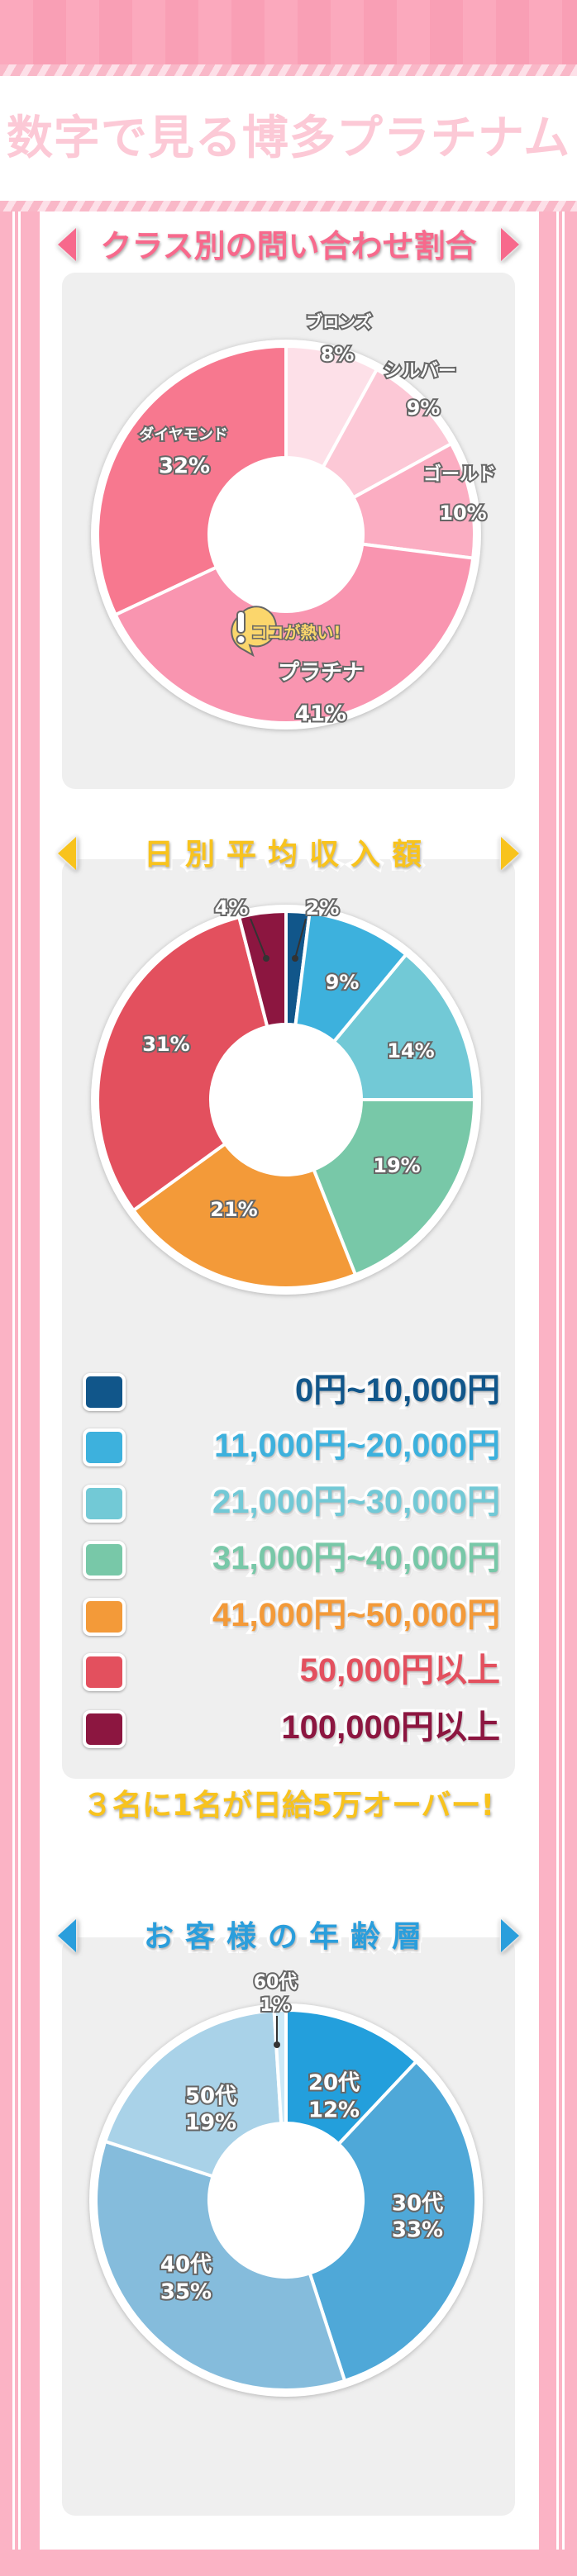 The image size is (577, 2576). I want to click on slice-value-label: 32%, so click(184, 466).